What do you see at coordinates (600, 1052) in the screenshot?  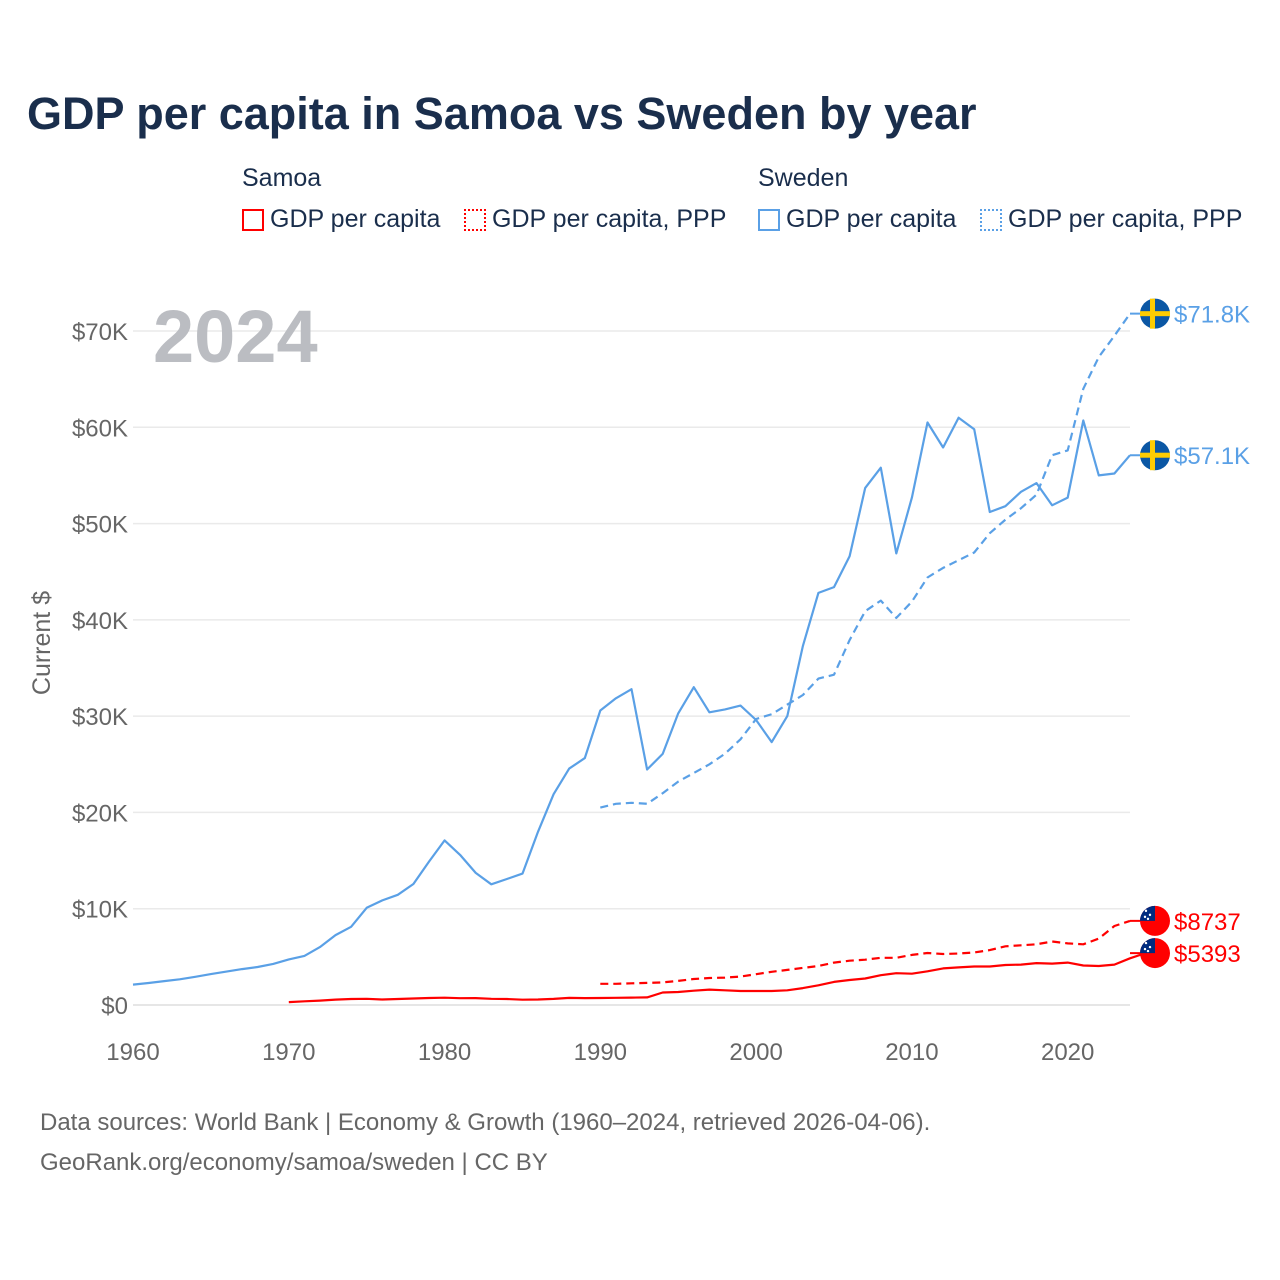 I see `x-tick-label: 1990` at bounding box center [600, 1052].